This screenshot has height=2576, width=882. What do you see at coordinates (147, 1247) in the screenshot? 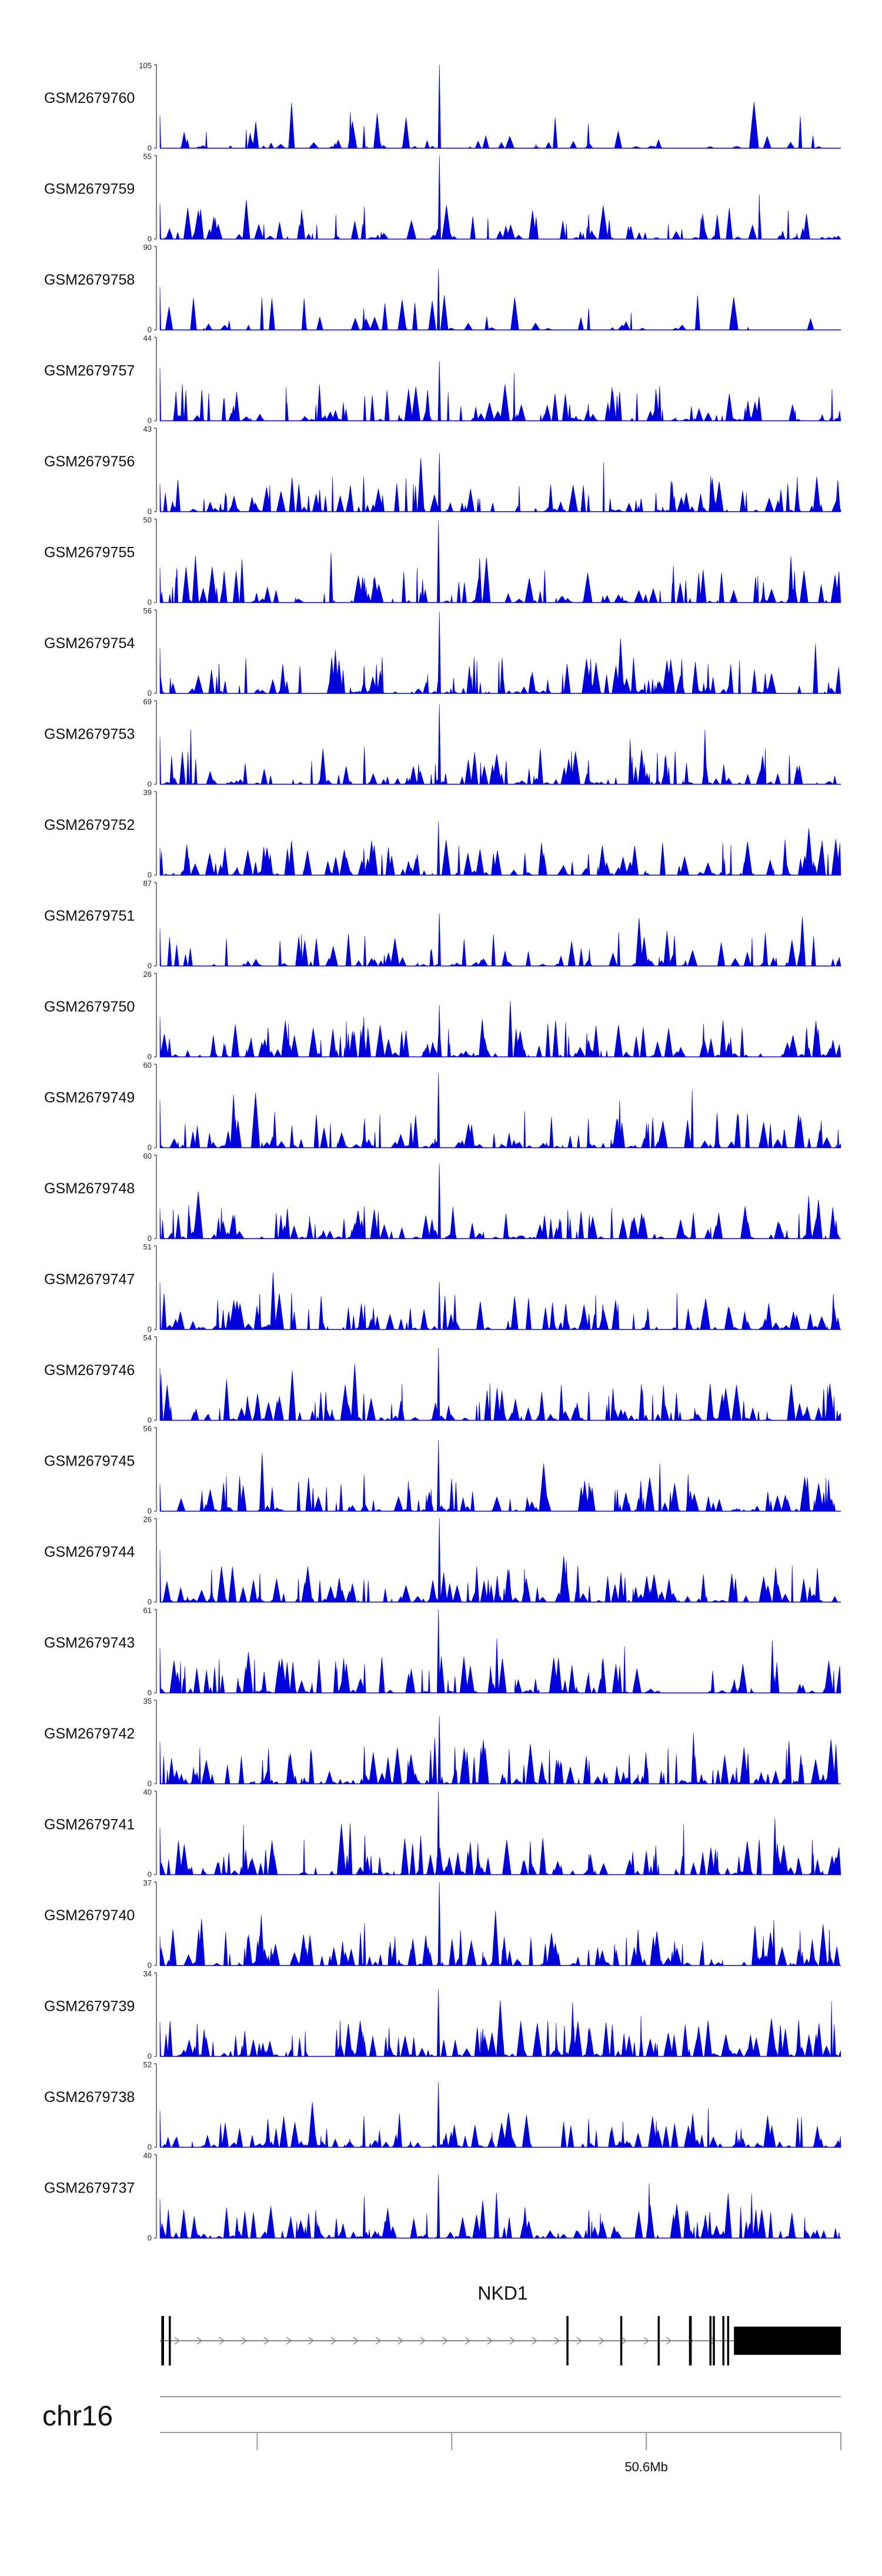
I see `y-max-label: 51` at bounding box center [147, 1247].